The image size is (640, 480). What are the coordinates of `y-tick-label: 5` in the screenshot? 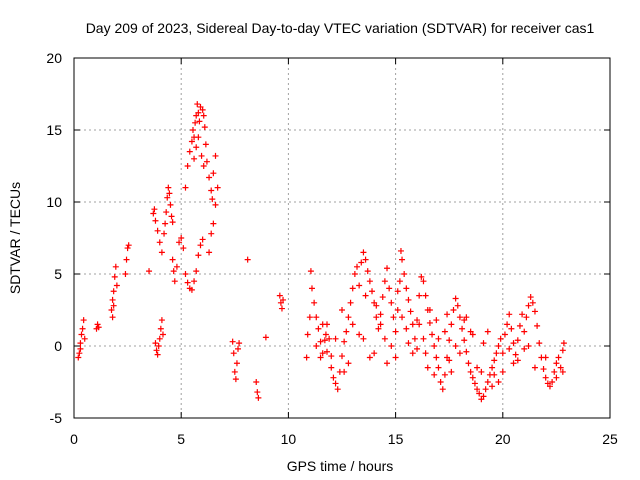 It's located at (58, 274).